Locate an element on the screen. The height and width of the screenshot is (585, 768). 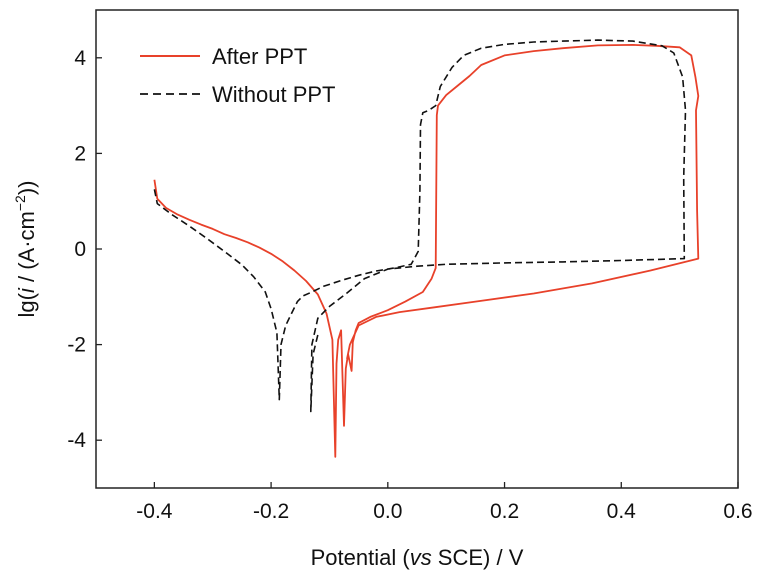
x-tick-label: 0.4 is located at coordinates (622, 511).